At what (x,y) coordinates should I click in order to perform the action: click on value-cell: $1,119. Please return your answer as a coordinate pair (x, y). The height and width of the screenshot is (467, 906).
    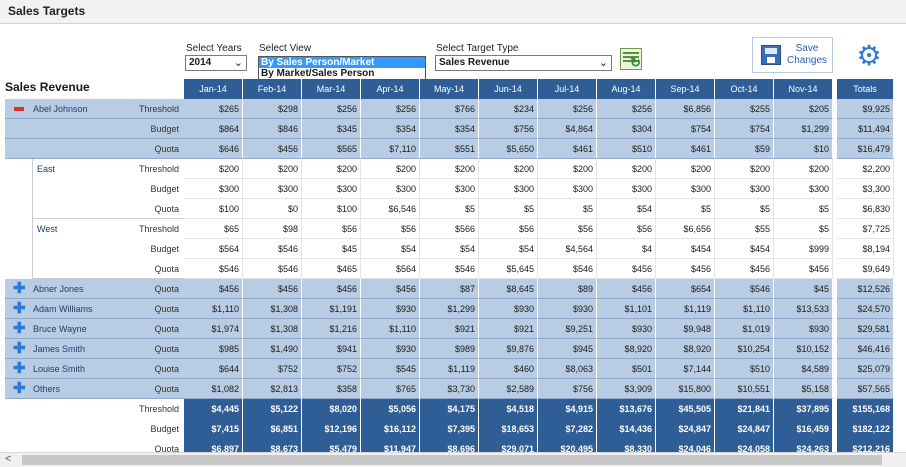
    Looking at the image, I should click on (685, 309).